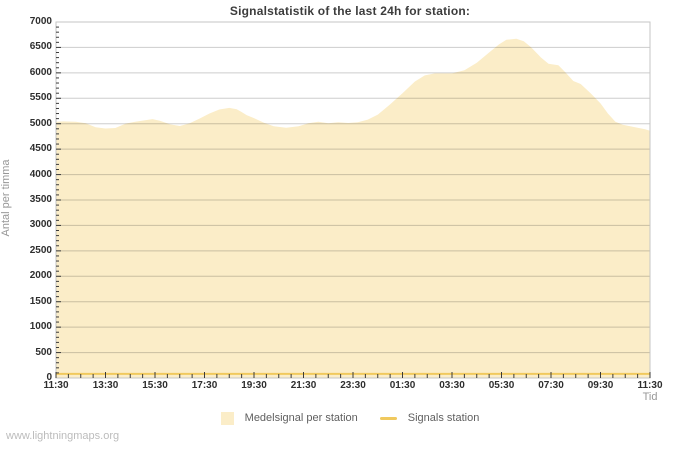 The width and height of the screenshot is (700, 450). I want to click on y-tick-label: 6500, so click(40, 47).